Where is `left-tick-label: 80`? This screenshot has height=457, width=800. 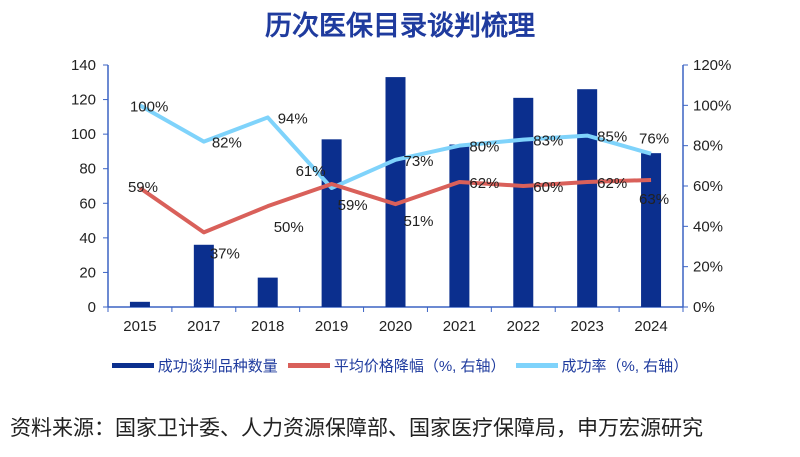 left-tick-label: 80 is located at coordinates (87, 169).